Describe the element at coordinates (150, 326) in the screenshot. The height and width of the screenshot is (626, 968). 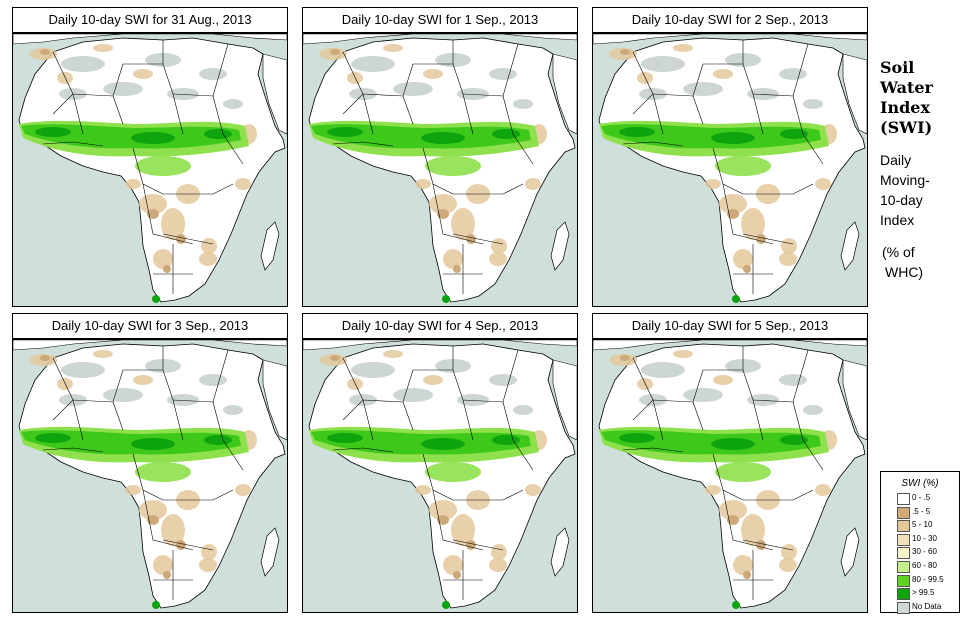
I see `panel-title: Daily 10-day SWI for 3 Sep., 2013` at that location.